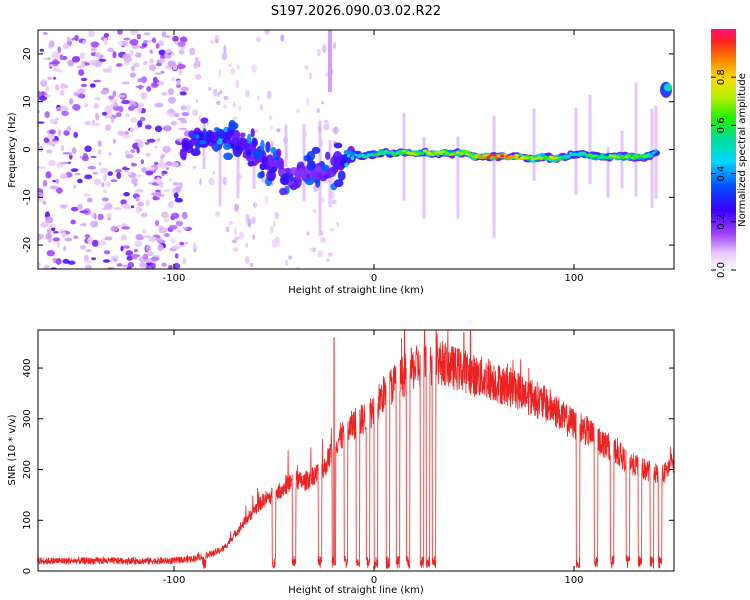 This screenshot has height=600, width=750. I want to click on colorbar-tick-label: 0.8, so click(721, 77).